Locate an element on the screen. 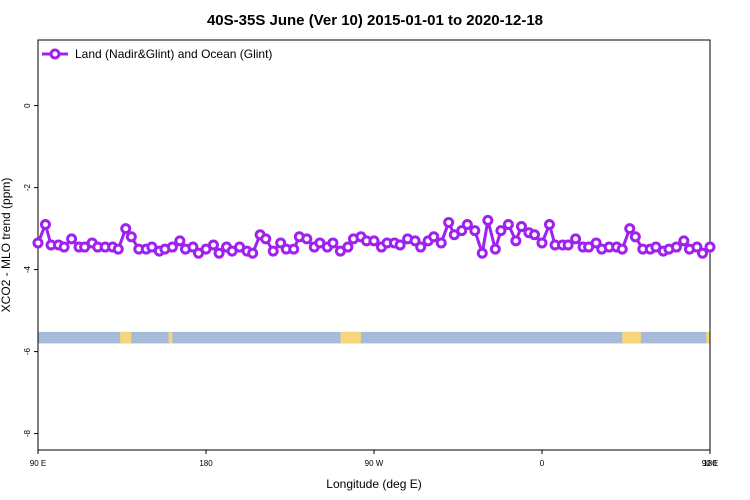 Image resolution: width=750 pixels, height=500 pixels. ocean-band is located at coordinates (374, 337).